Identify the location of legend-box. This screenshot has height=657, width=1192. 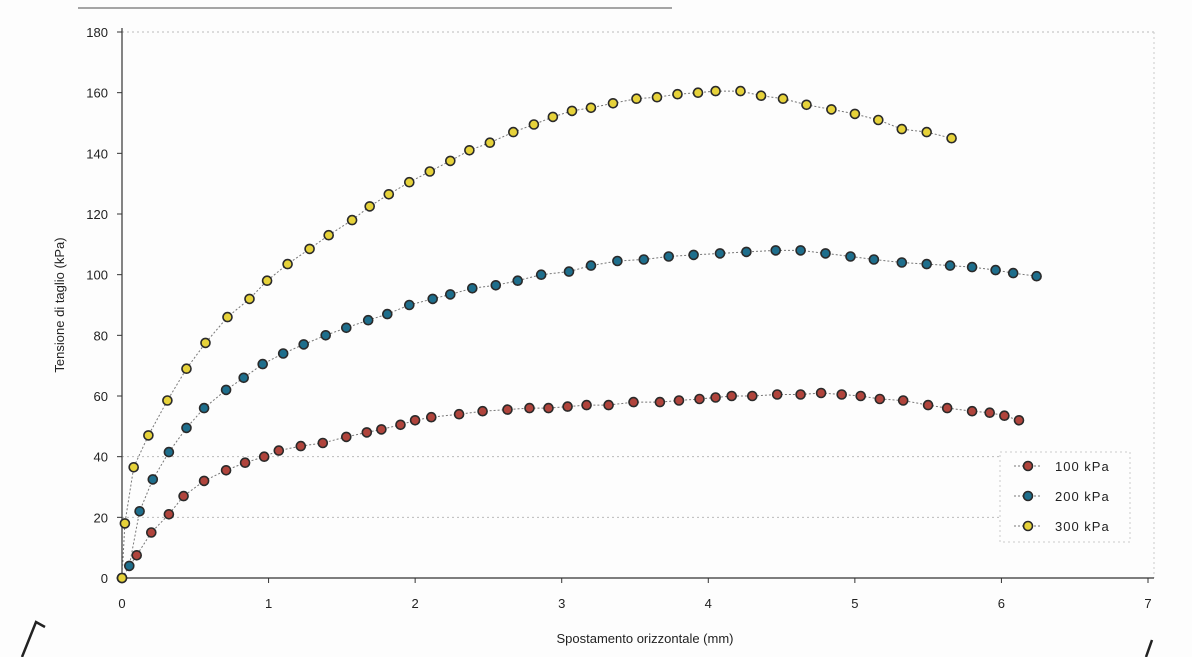
(1065, 497).